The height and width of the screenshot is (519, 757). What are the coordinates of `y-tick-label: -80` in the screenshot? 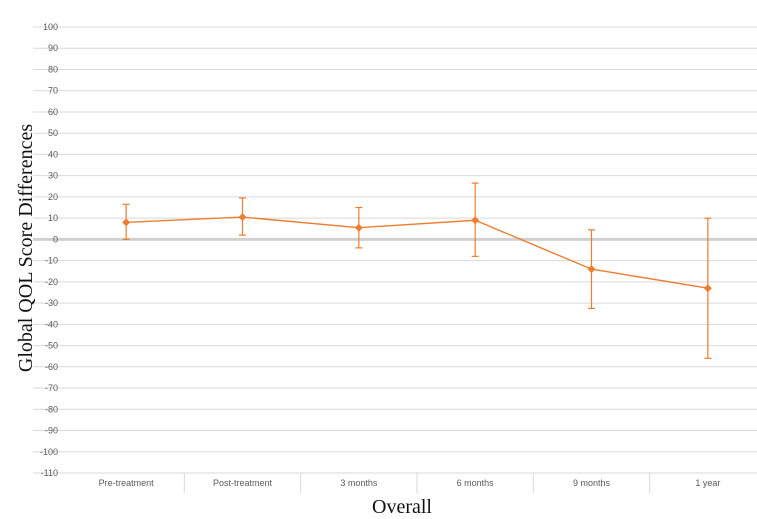 It's located at (51, 409).